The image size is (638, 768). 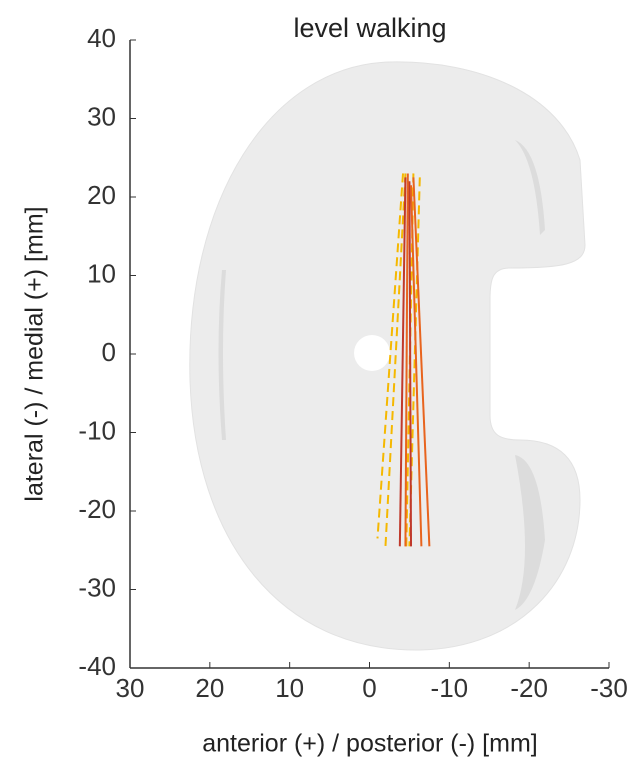 I want to click on y-tick-label: 10, so click(x=101, y=273).